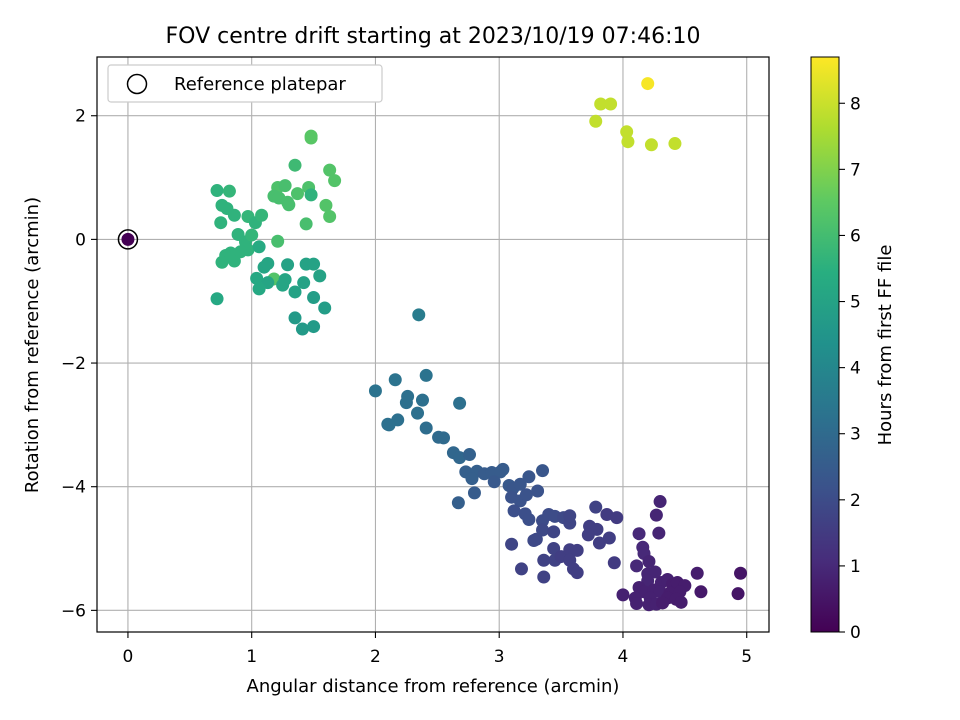 The width and height of the screenshot is (960, 720). What do you see at coordinates (855, 104) in the screenshot?
I see `colorbar-tick-label: 8` at bounding box center [855, 104].